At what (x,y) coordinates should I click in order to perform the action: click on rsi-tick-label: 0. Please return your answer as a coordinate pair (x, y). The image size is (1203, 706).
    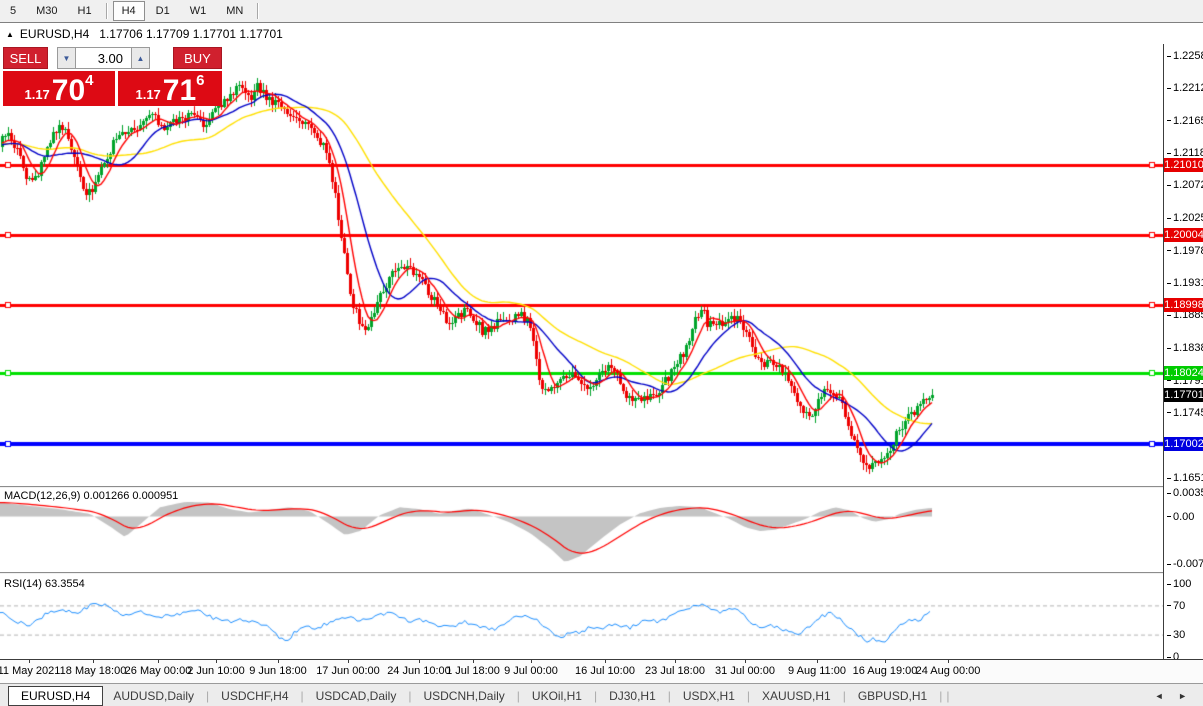
    Looking at the image, I should click on (1173, 655).